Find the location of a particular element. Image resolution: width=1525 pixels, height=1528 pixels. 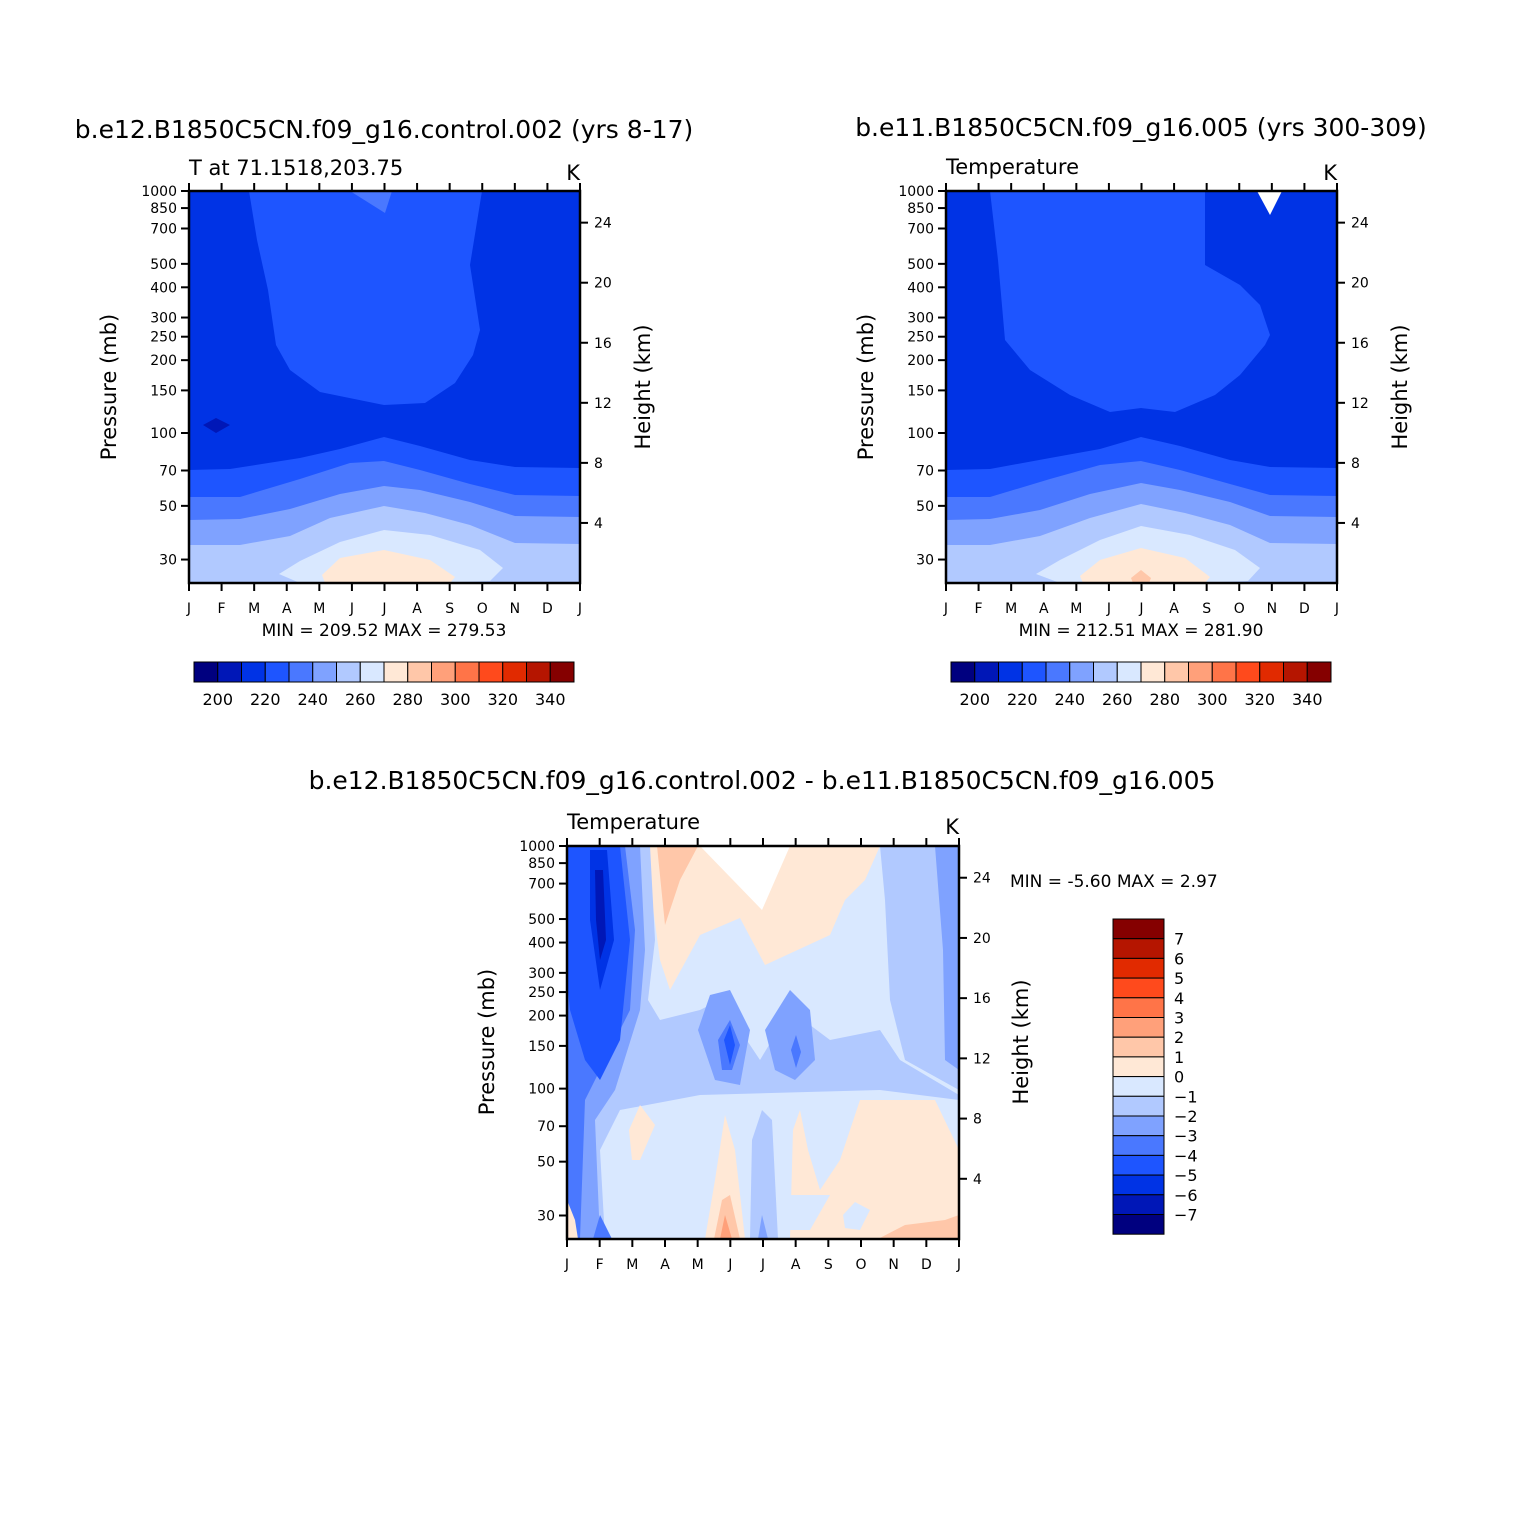

panel3-plot-area is located at coordinates (763, 1042).